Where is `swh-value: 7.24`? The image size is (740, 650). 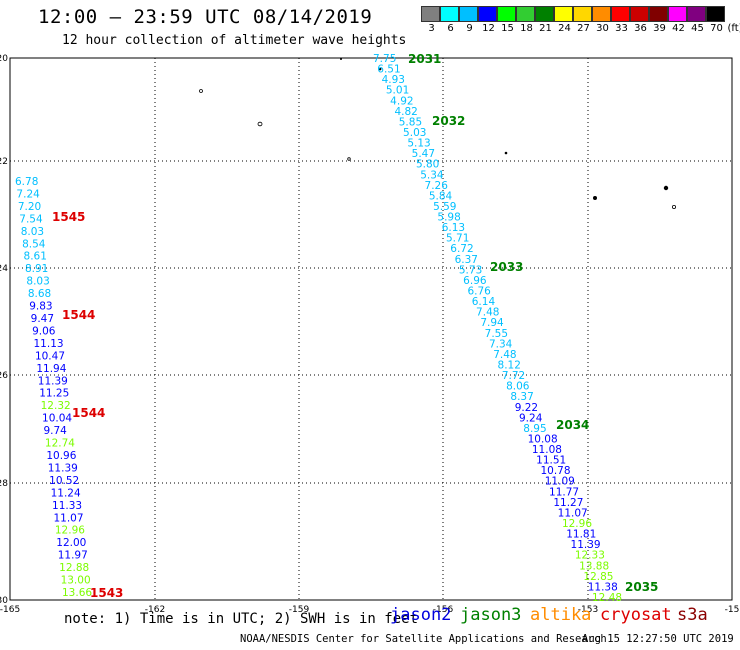
swh-value: 7.24 is located at coordinates (28, 194).